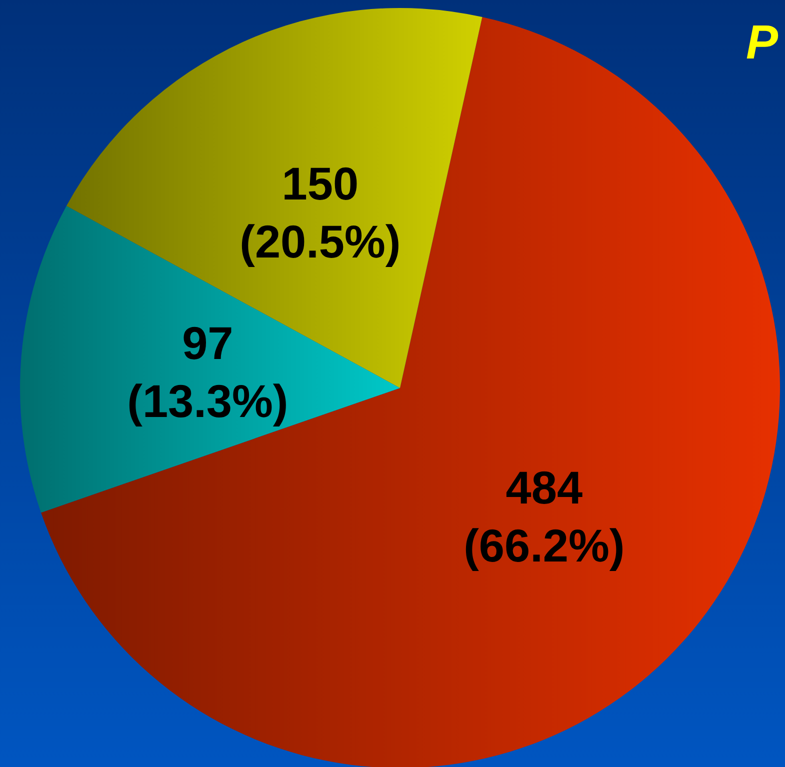  Describe the element at coordinates (207, 372) in the screenshot. I see `data-label: 97 (13.3%)` at that location.